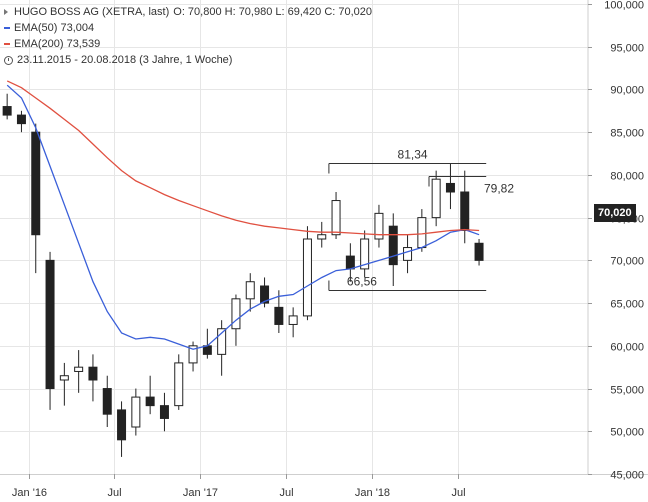  I want to click on x-tick-label: Jan '18, so click(372, 493).